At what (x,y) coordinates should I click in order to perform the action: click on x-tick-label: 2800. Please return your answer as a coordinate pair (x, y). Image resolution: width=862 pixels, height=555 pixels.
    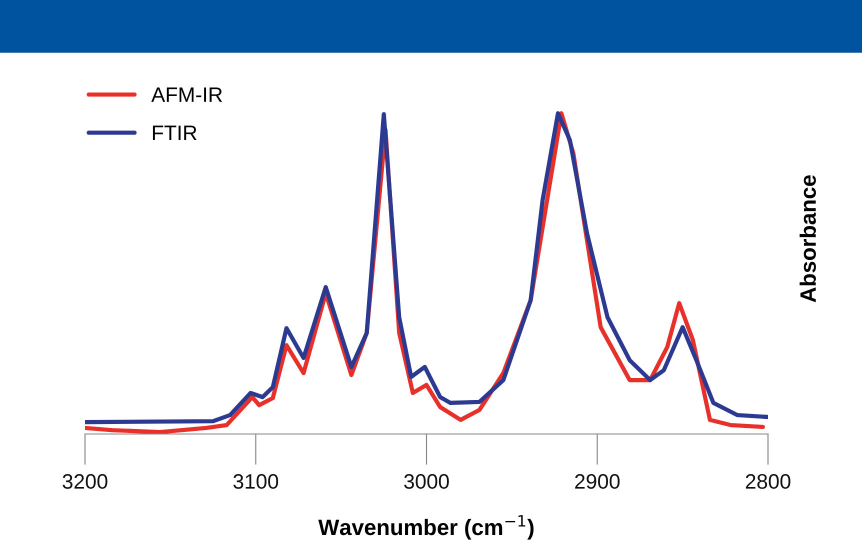
    Looking at the image, I should click on (768, 481).